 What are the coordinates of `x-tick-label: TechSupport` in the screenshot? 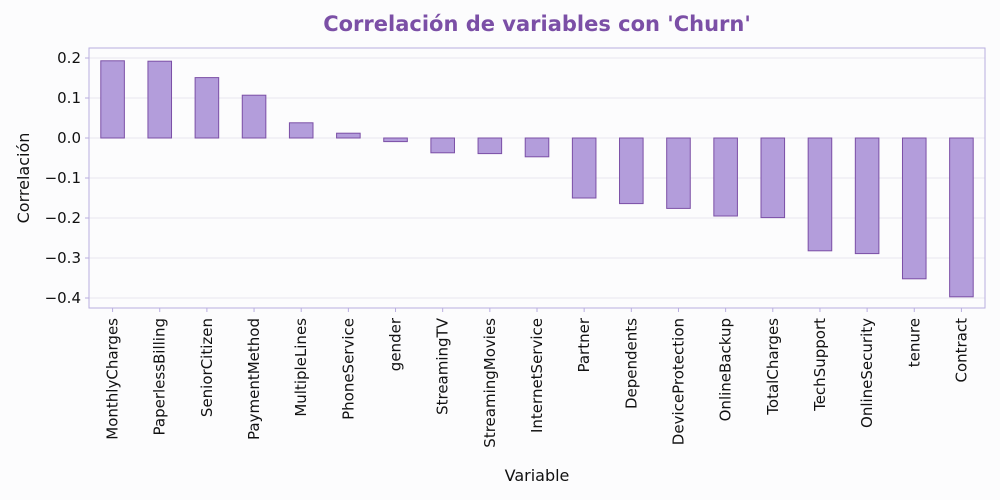 It's located at (820, 365).